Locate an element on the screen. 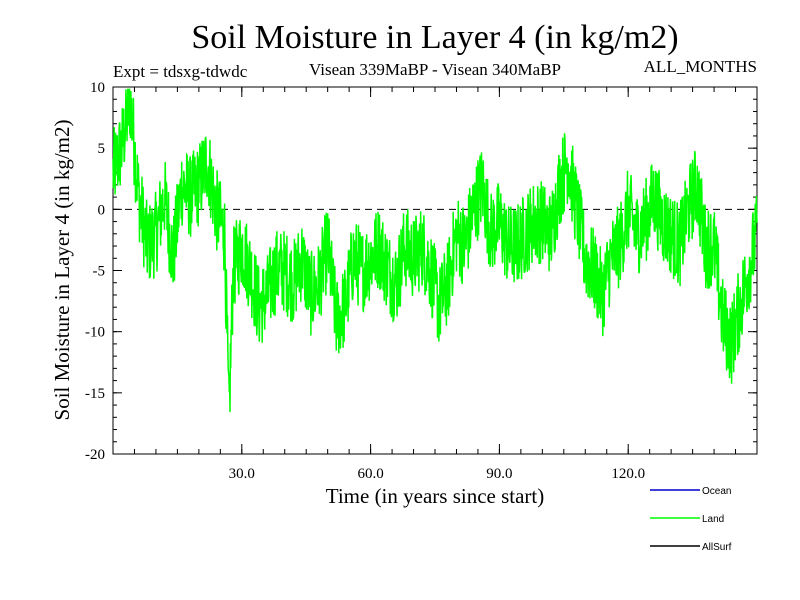 This screenshot has width=800, height=600. y-tick-label: 0 is located at coordinates (102, 210).